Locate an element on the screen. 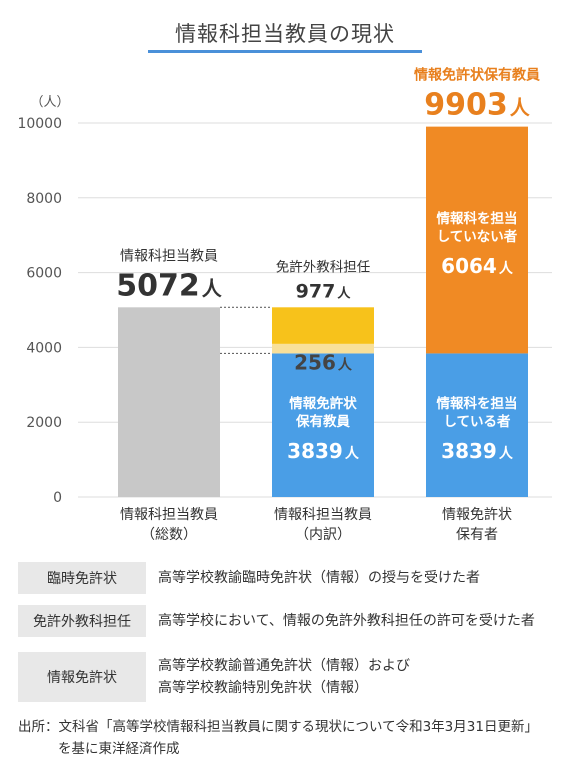  legend-row: 臨時免許状 高等学校教諭臨時免許状（情報）の授与を受けた者 is located at coordinates (288, 578).